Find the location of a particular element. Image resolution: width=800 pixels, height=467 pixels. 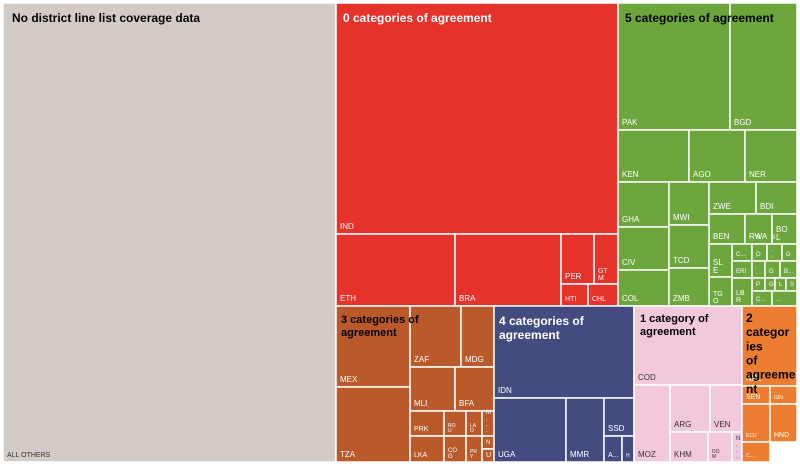

group-title-two: 2 categor ies of agreeme nt is located at coordinates (771, 353).